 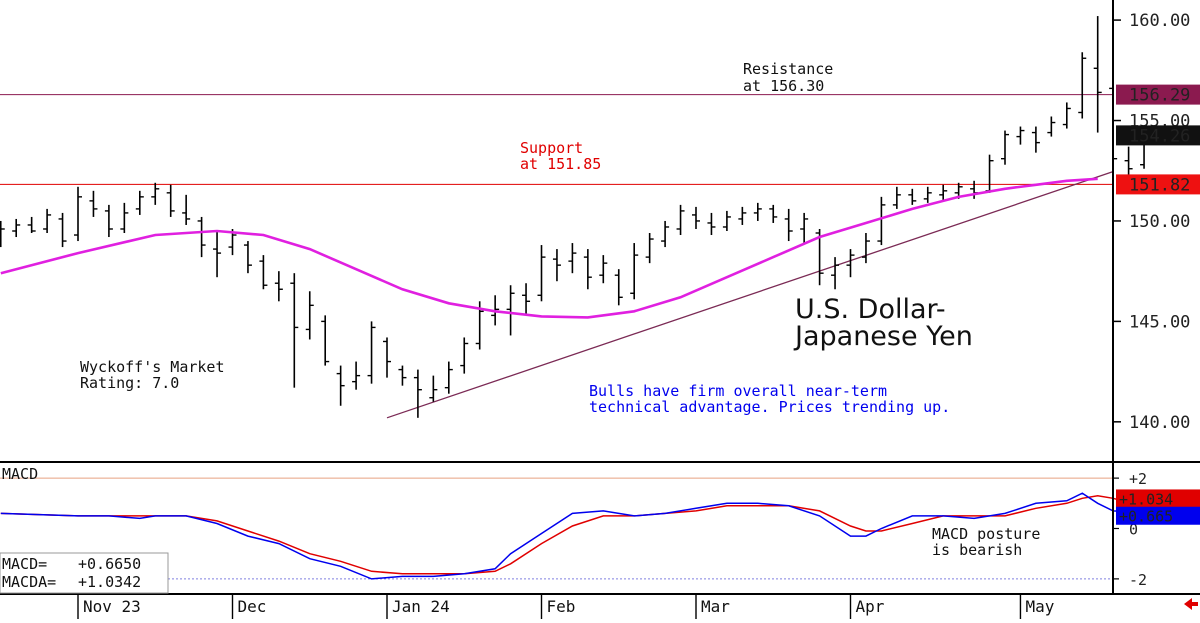 What do you see at coordinates (421, 606) in the screenshot?
I see `date-tick-label: Jan 24` at bounding box center [421, 606].